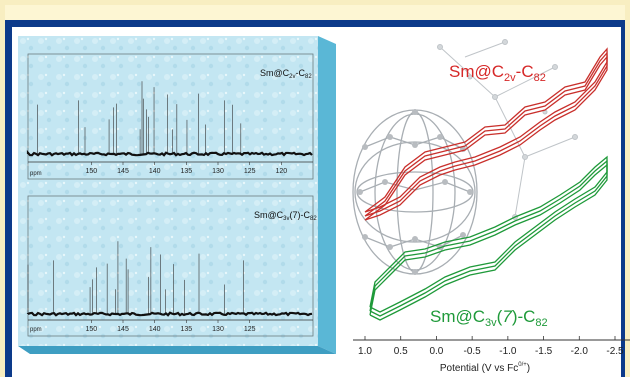  I want to click on cage-atoms, so click(415, 192).